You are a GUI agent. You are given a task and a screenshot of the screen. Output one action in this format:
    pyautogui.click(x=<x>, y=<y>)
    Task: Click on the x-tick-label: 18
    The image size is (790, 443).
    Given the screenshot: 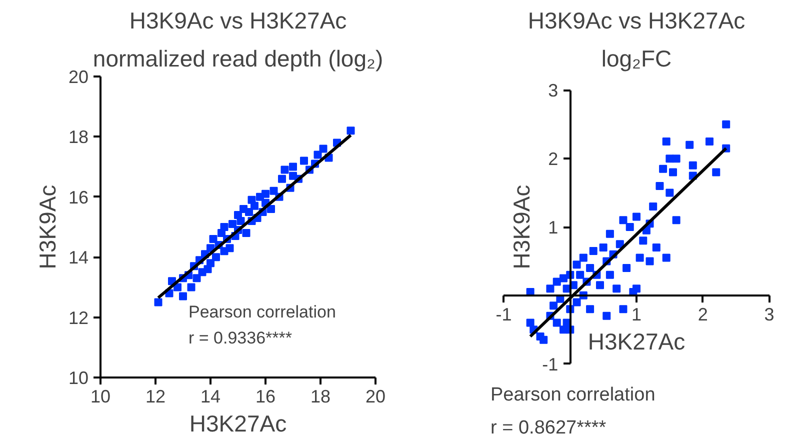 What is the action you would take?
    pyautogui.click(x=320, y=396)
    